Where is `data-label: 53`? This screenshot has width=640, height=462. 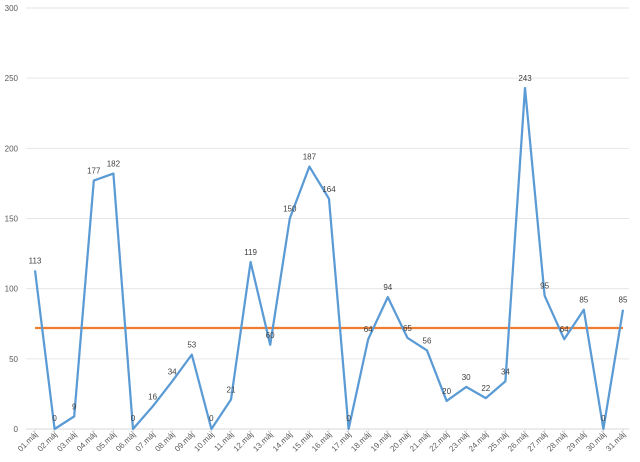
data-label: 53 is located at coordinates (191, 345).